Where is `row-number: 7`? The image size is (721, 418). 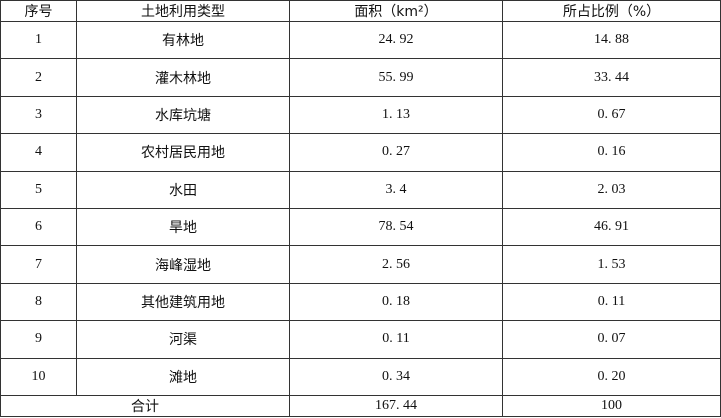
row-number: 7 is located at coordinates (38, 264).